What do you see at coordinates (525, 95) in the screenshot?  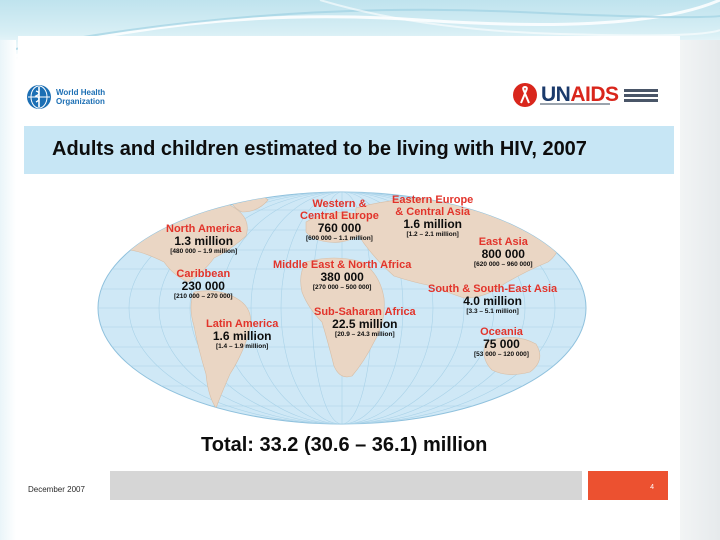 I see `red-ribbon-icon` at bounding box center [525, 95].